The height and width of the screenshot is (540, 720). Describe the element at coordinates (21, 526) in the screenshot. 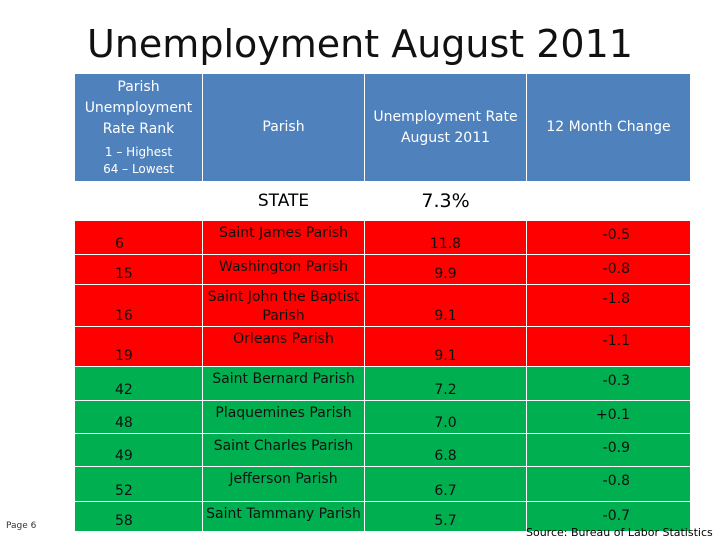

I see `page-number: Page 6` at that location.